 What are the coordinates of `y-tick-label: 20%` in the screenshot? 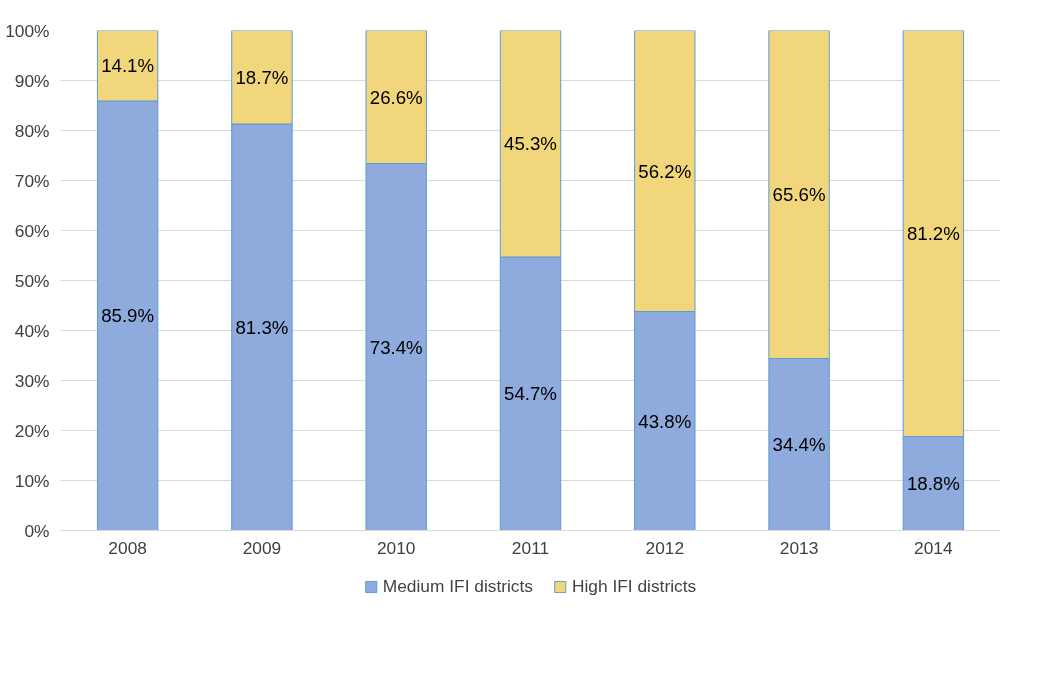 It's located at (32, 430).